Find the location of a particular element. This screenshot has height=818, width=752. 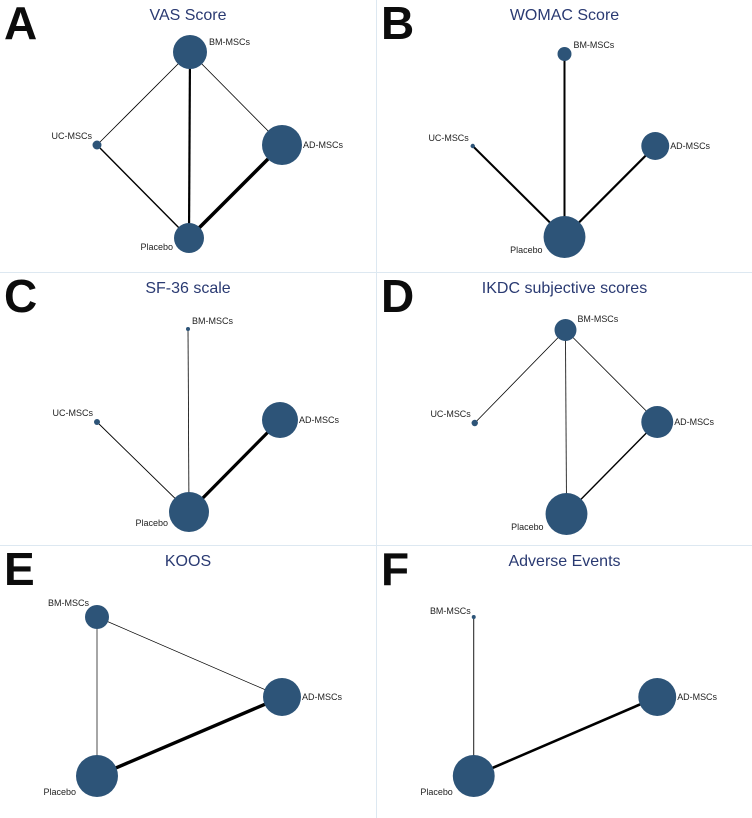

panel-title-adverse-events: Adverse Events is located at coordinates (564, 561).